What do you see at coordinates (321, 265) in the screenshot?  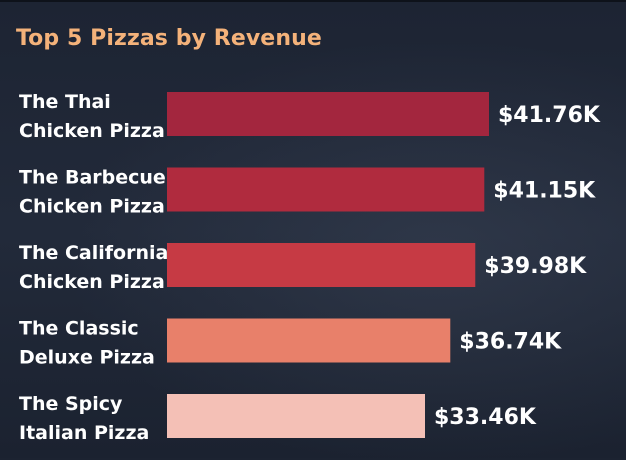 I see `bar-the-california-chicken-pizza` at bounding box center [321, 265].